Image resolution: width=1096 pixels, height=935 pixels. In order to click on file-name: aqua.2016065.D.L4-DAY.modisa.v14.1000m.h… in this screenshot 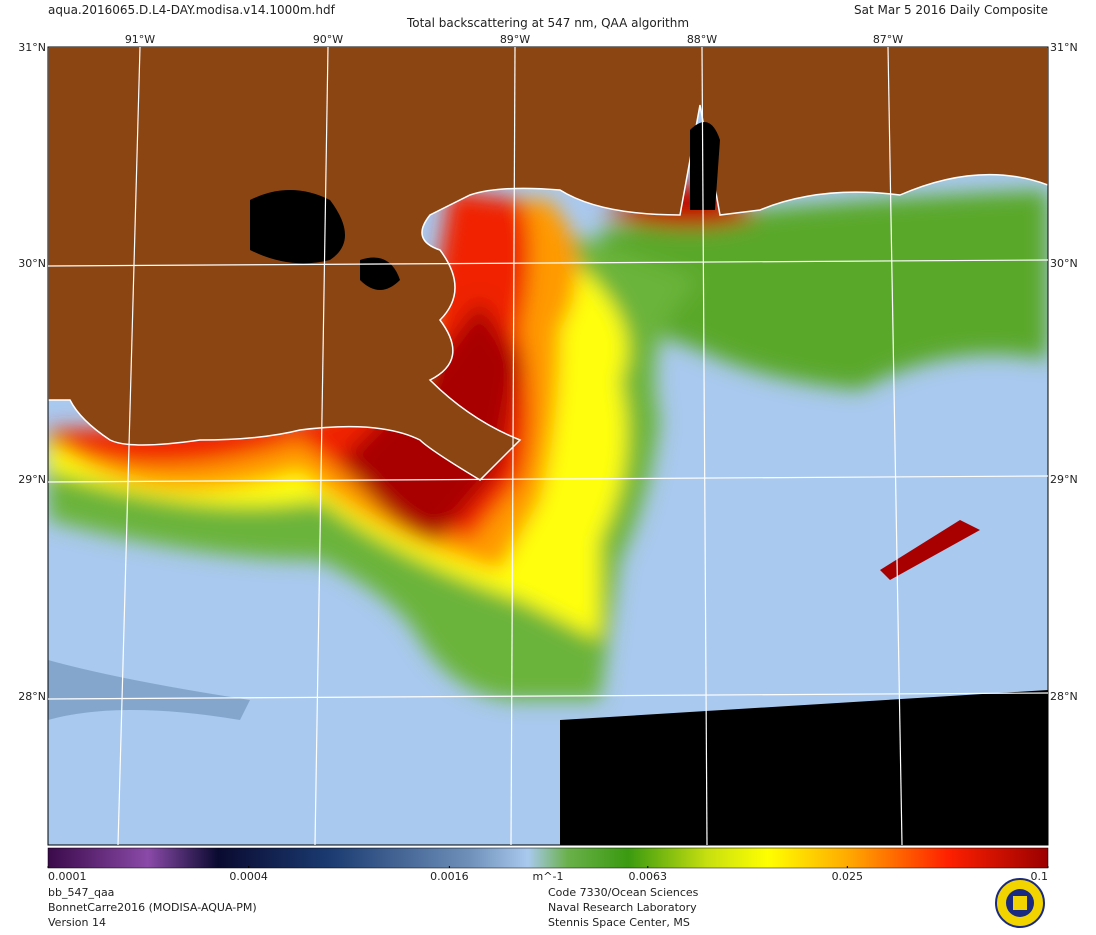, I will do `click(192, 10)`.